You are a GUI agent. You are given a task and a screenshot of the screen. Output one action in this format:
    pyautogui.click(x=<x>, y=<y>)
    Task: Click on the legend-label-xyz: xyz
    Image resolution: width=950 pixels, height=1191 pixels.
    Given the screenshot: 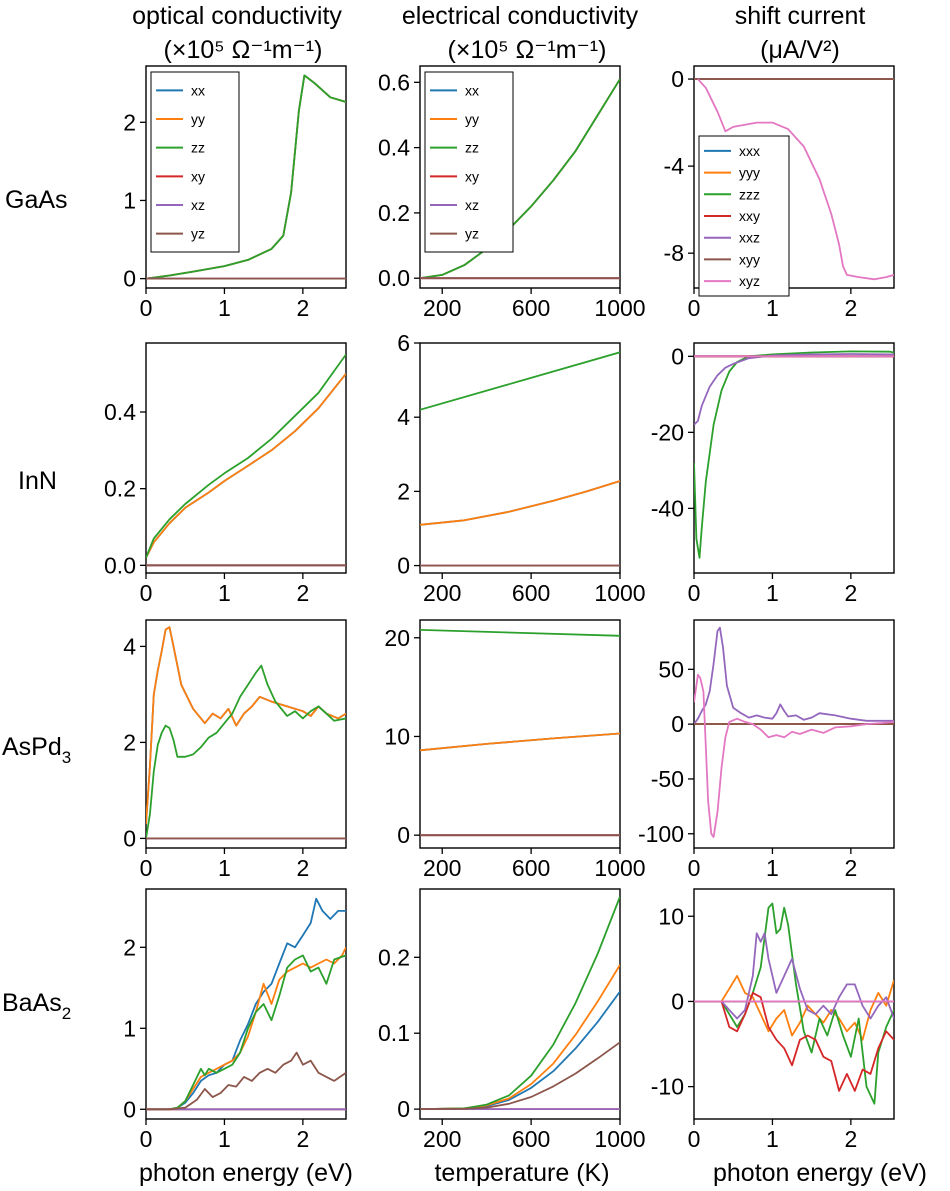 What is the action you would take?
    pyautogui.click(x=749, y=281)
    